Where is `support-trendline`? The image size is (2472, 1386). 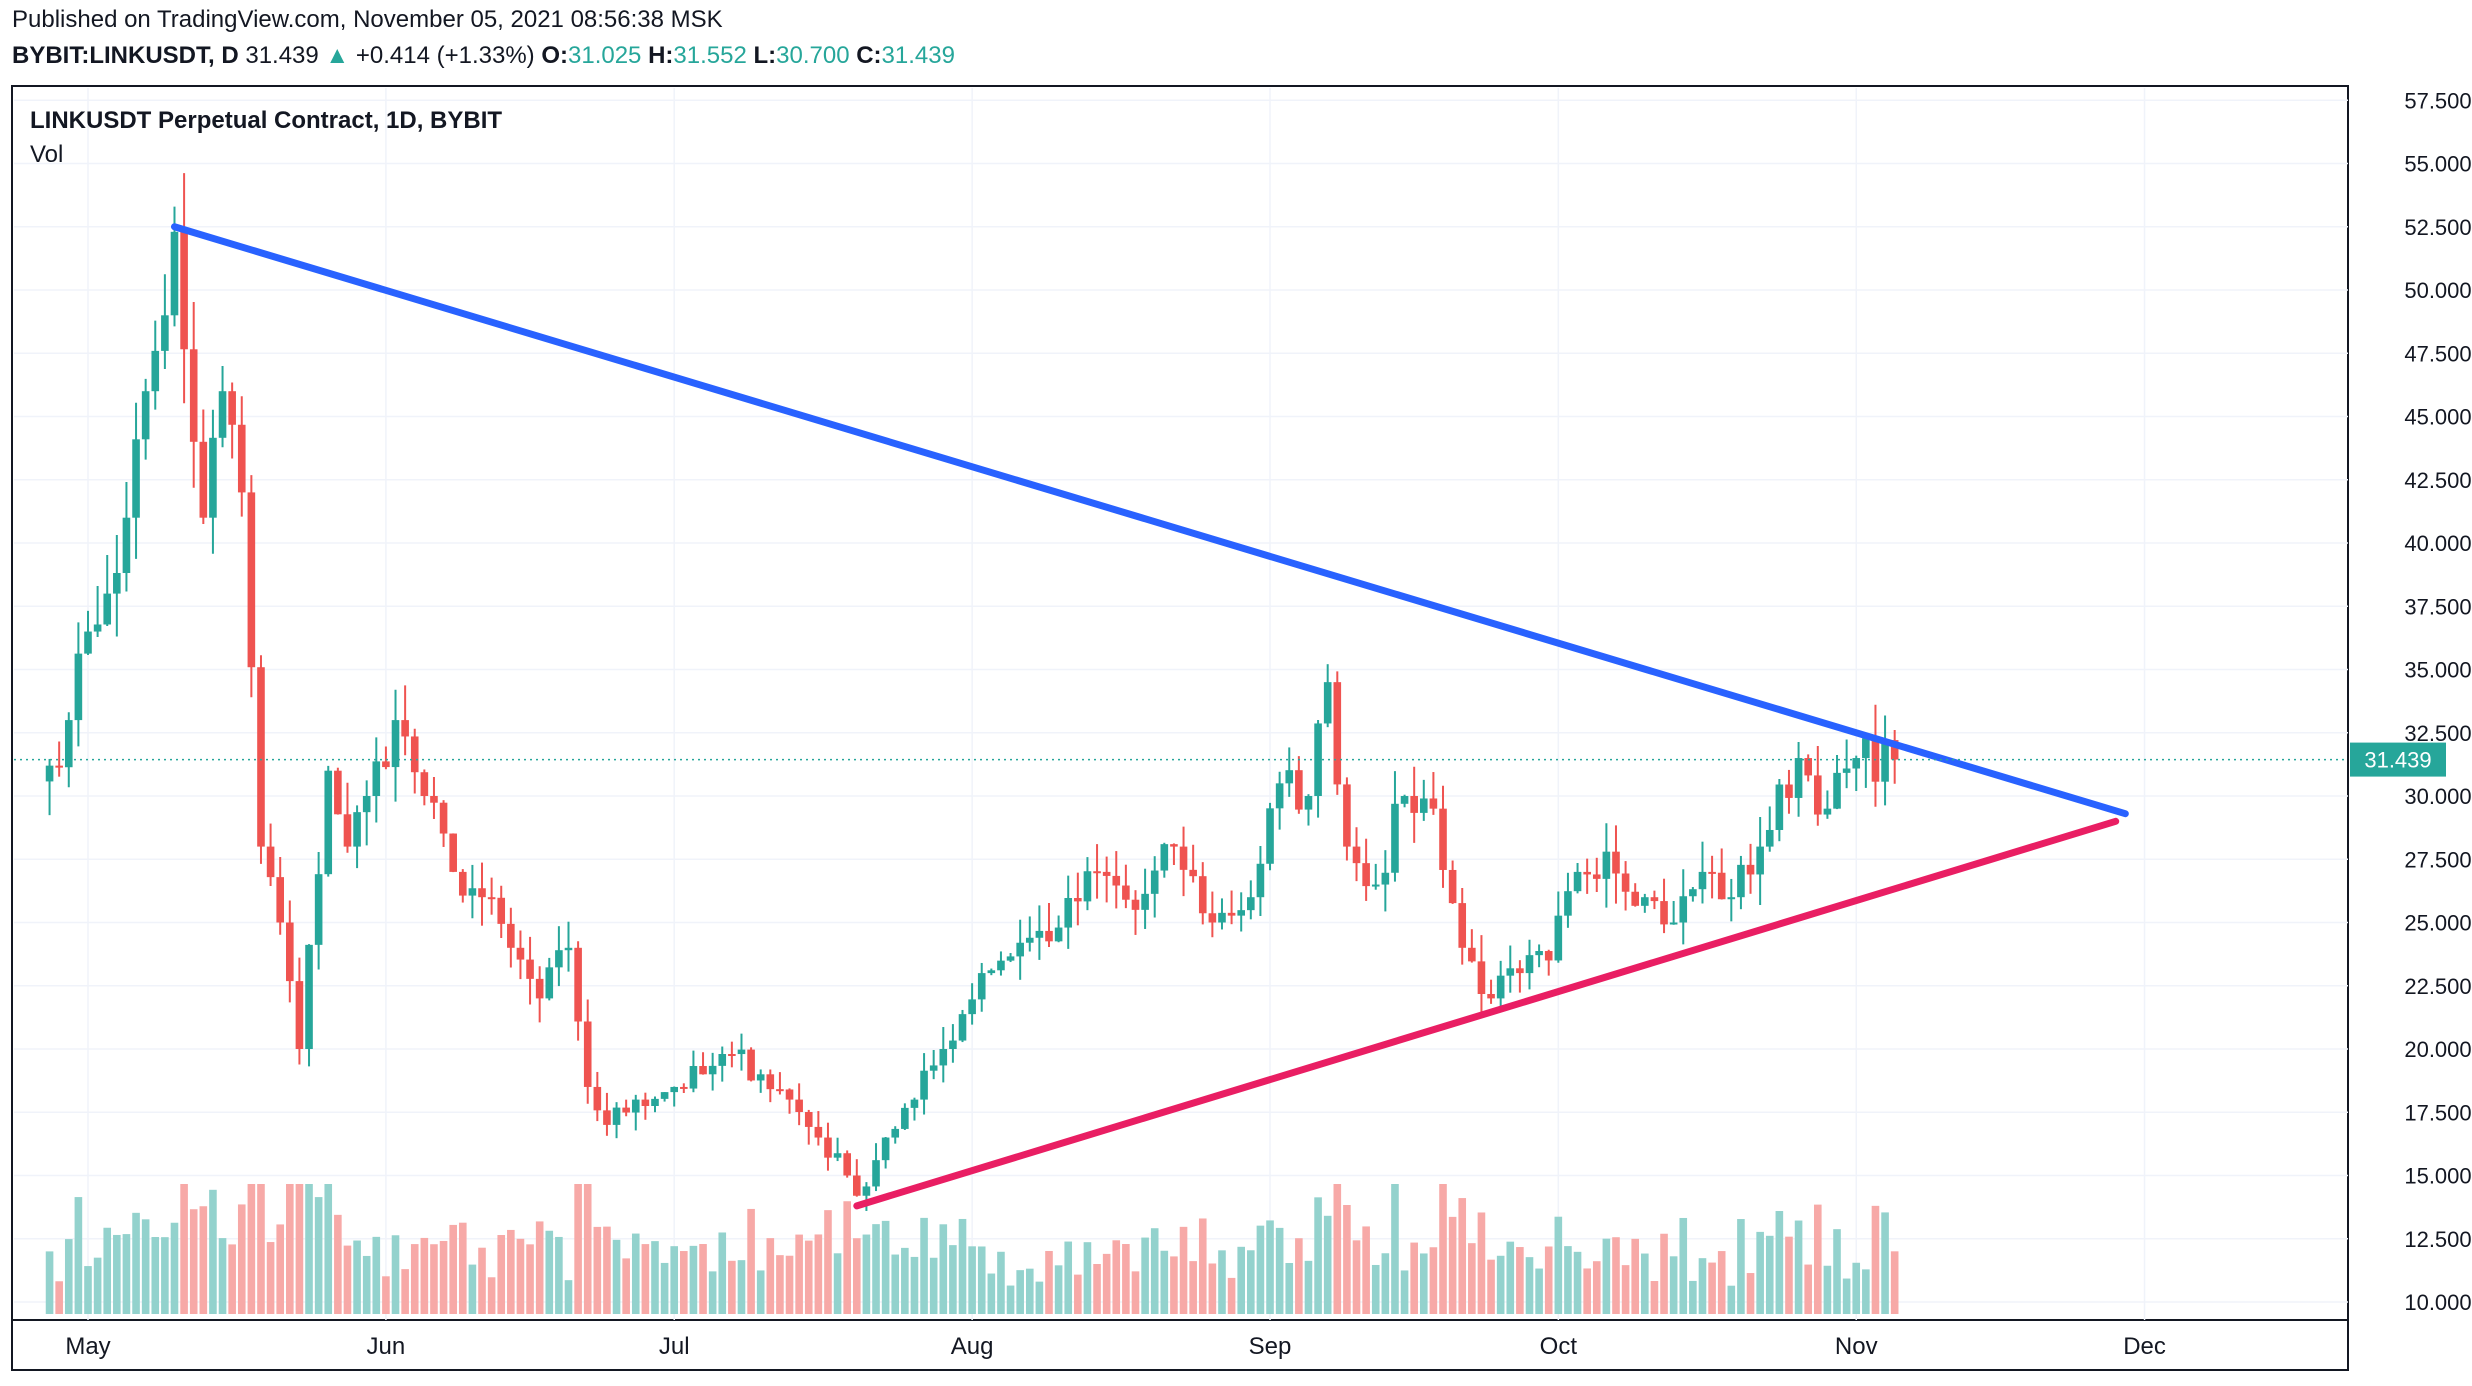 support-trendline is located at coordinates (1486, 1013).